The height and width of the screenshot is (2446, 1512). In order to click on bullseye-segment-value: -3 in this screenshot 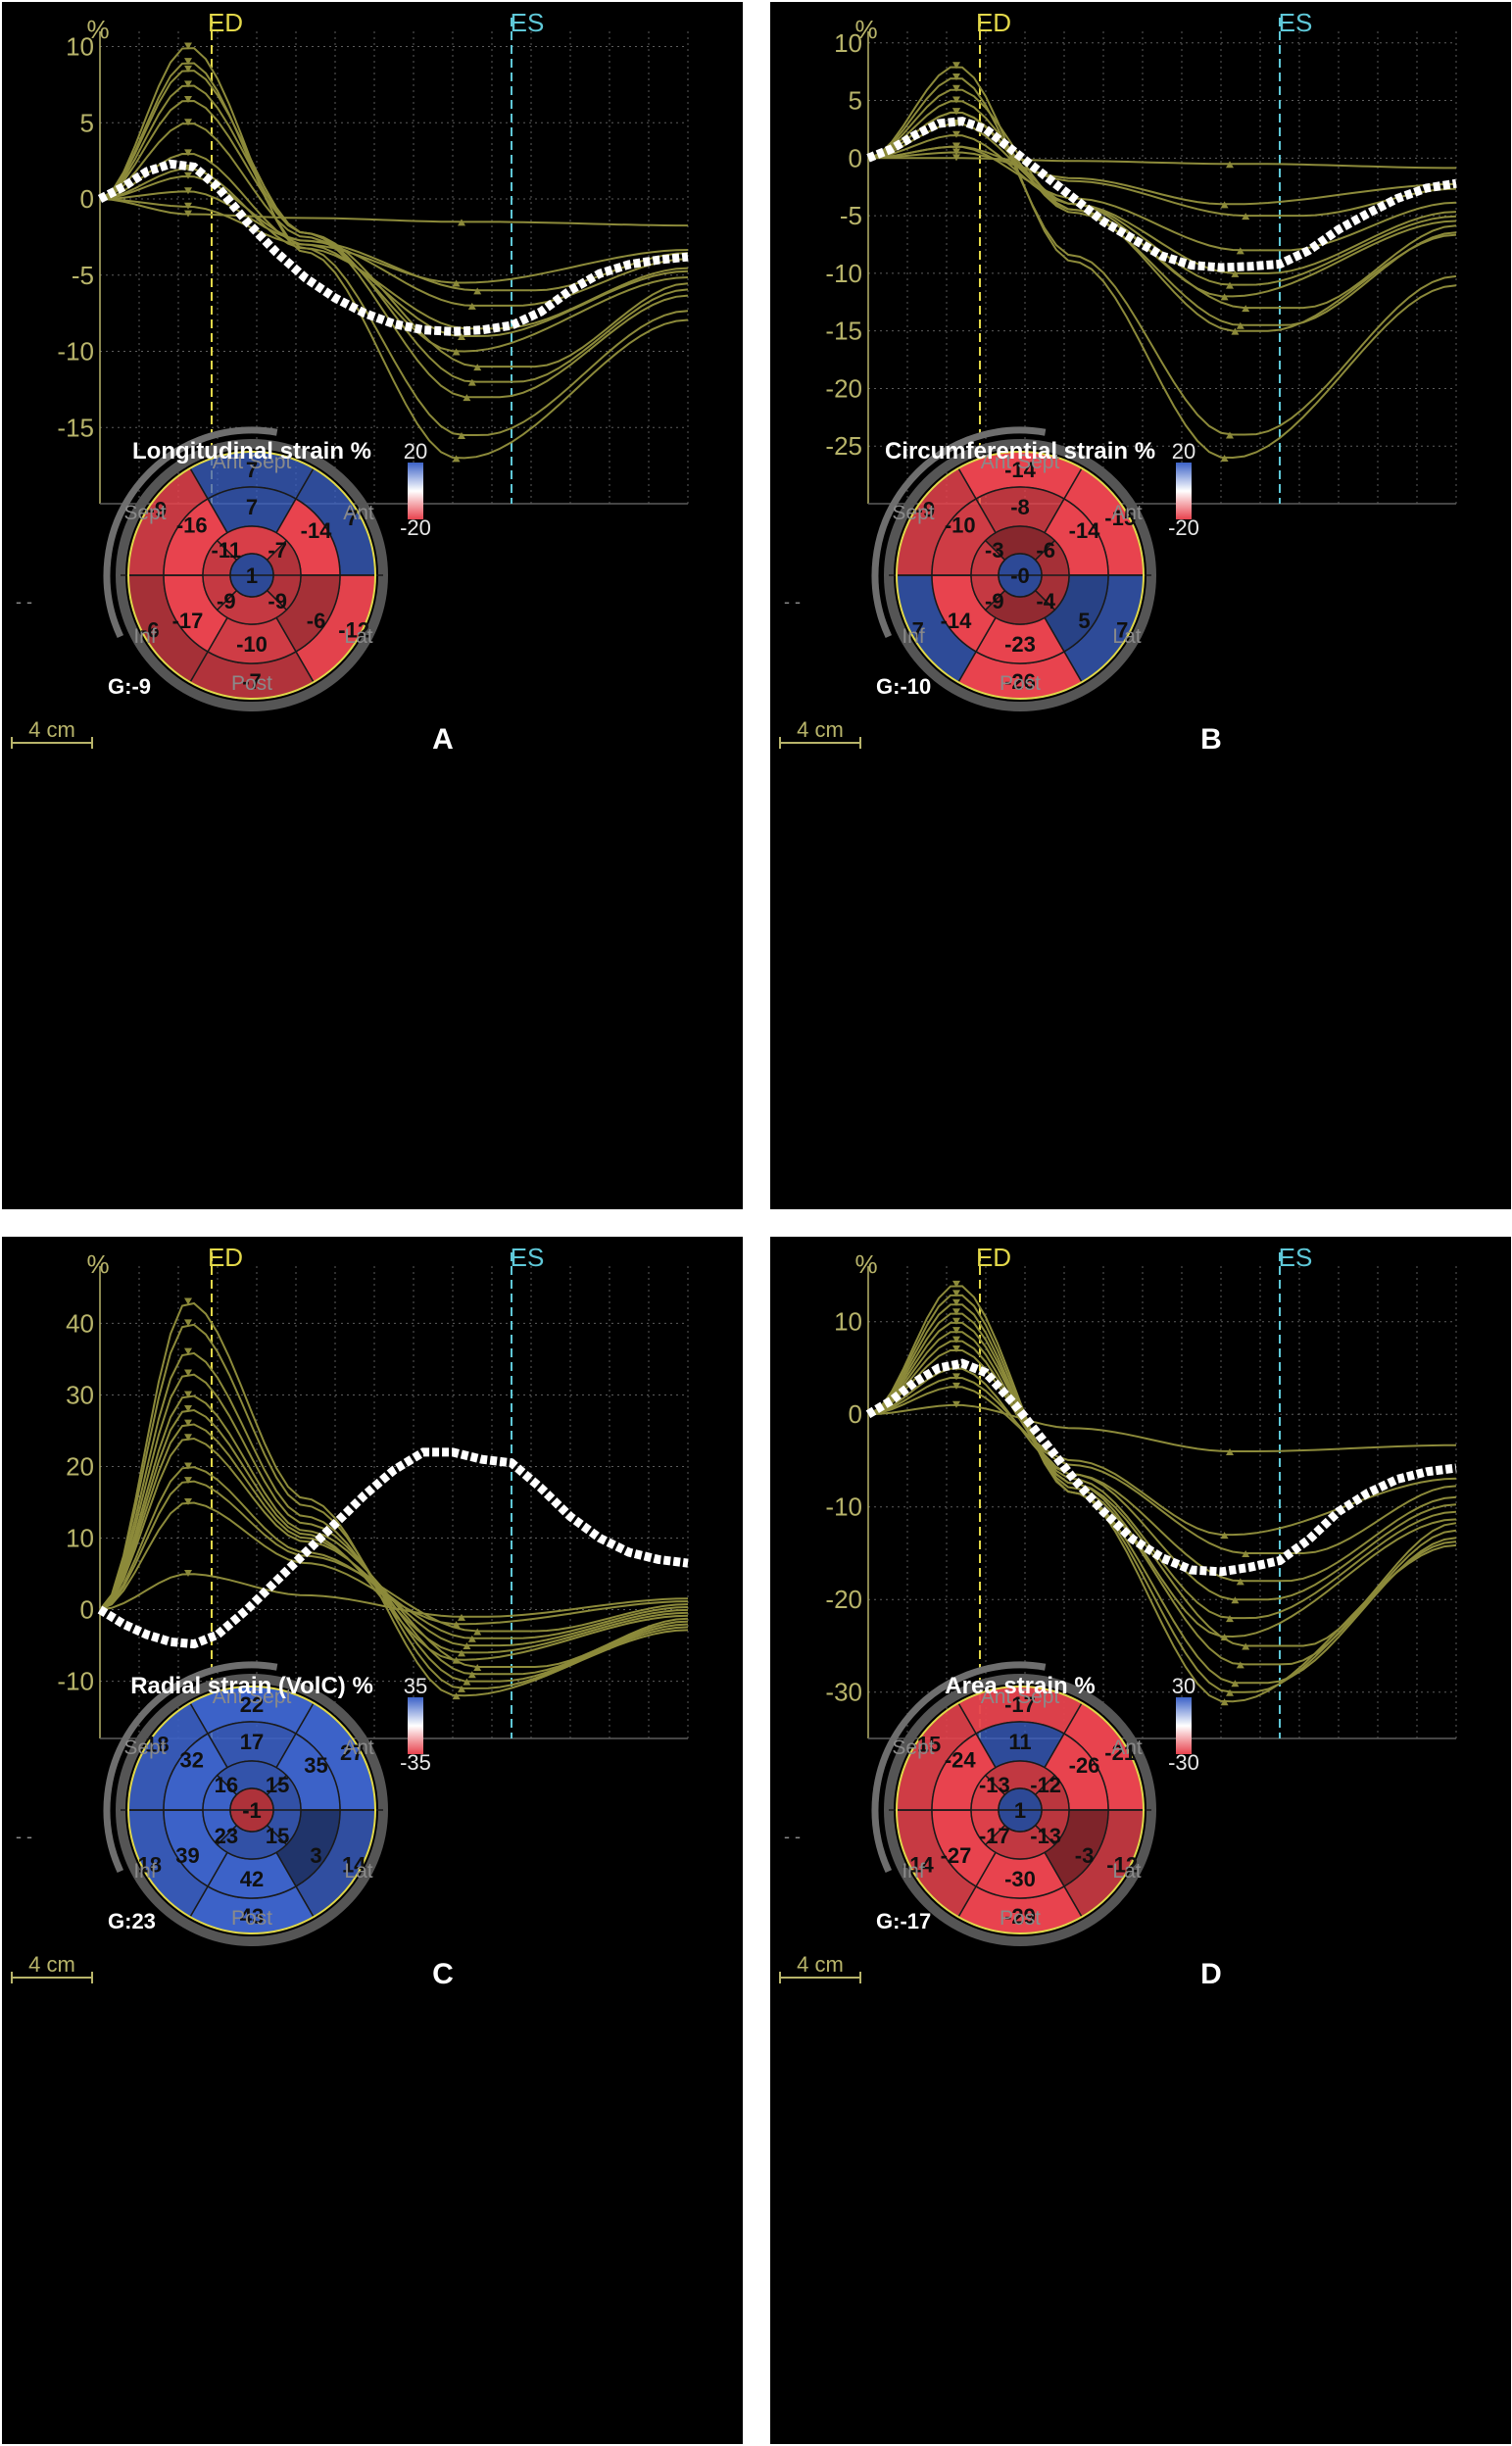, I will do `click(1085, 1855)`.